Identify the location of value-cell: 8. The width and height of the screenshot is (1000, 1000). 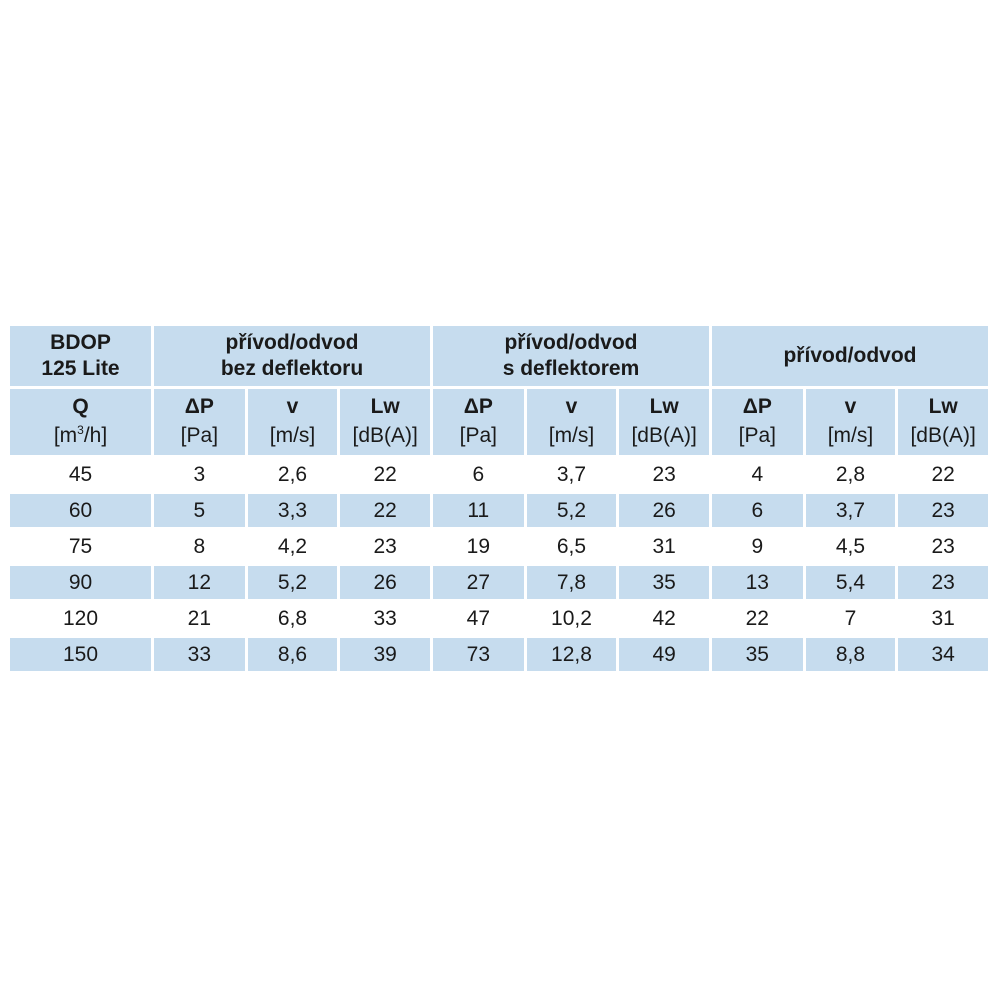
(199, 546).